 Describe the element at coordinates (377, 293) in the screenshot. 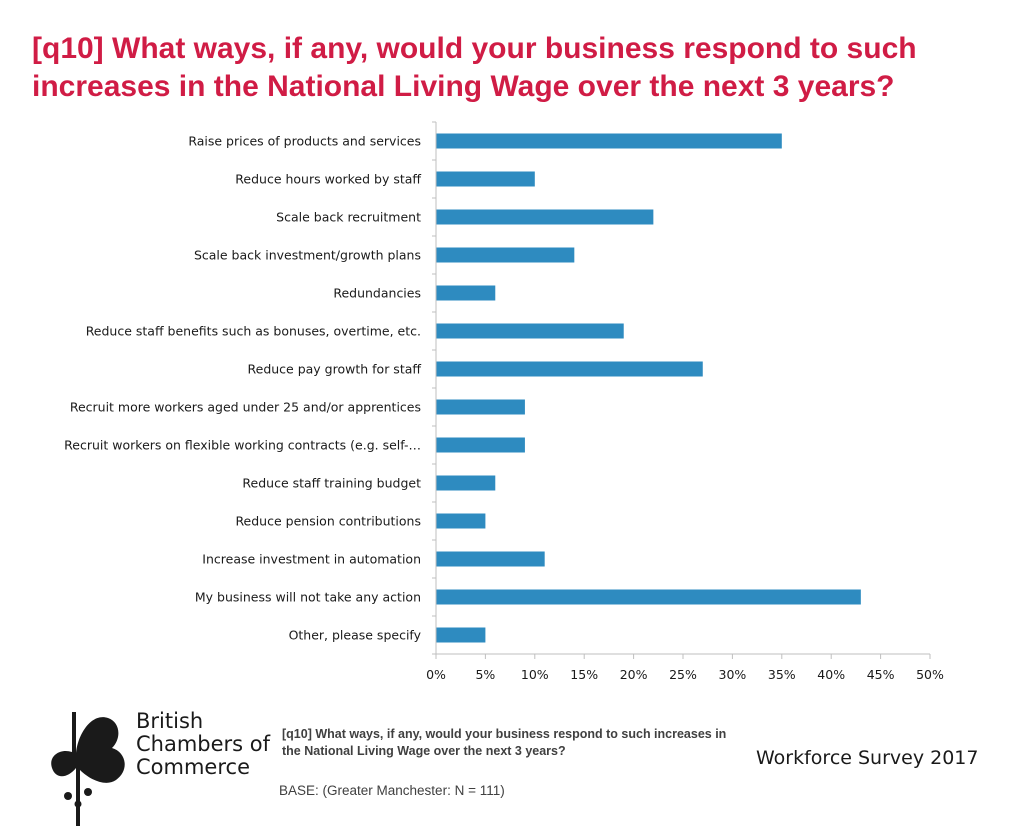

I see `category-label: Redundancies` at that location.